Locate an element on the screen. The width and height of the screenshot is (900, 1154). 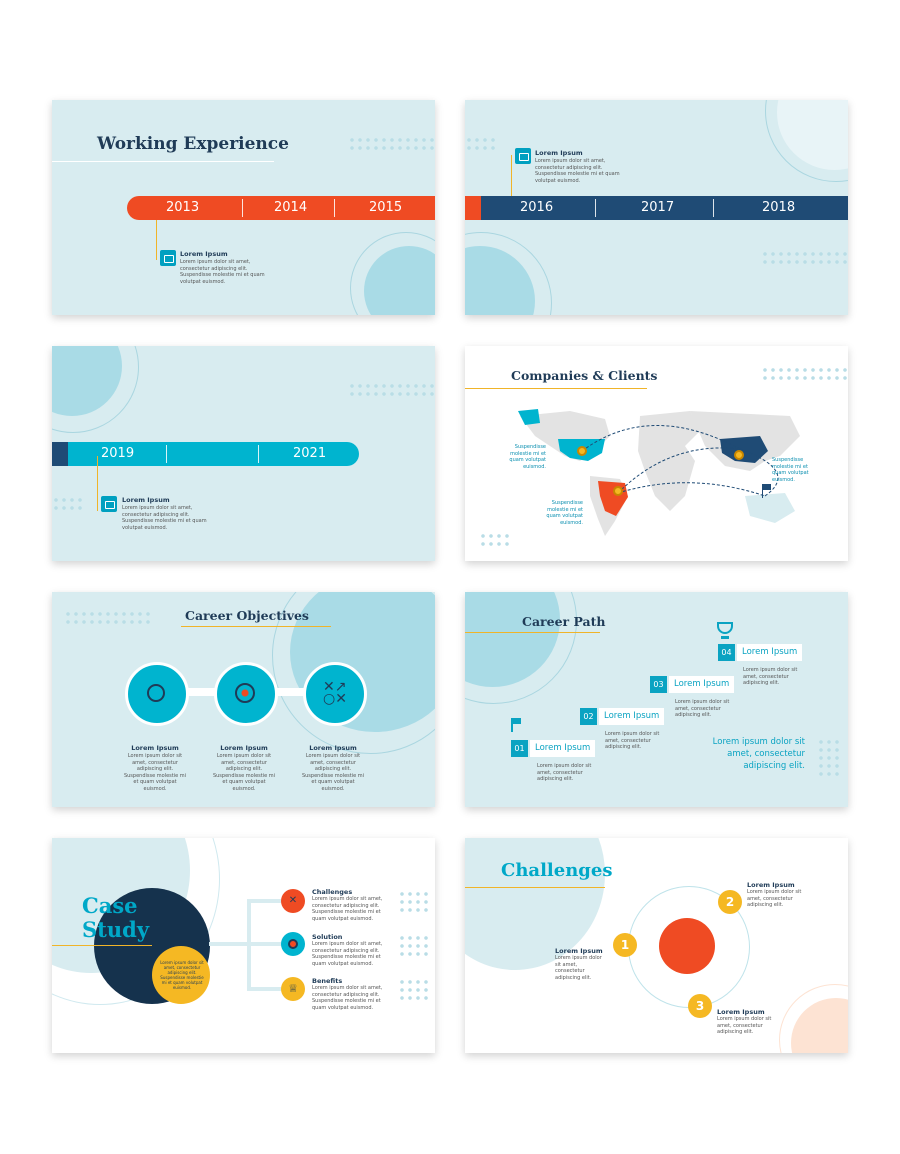
trophy-icon: ♕ is located at coordinates (293, 989).